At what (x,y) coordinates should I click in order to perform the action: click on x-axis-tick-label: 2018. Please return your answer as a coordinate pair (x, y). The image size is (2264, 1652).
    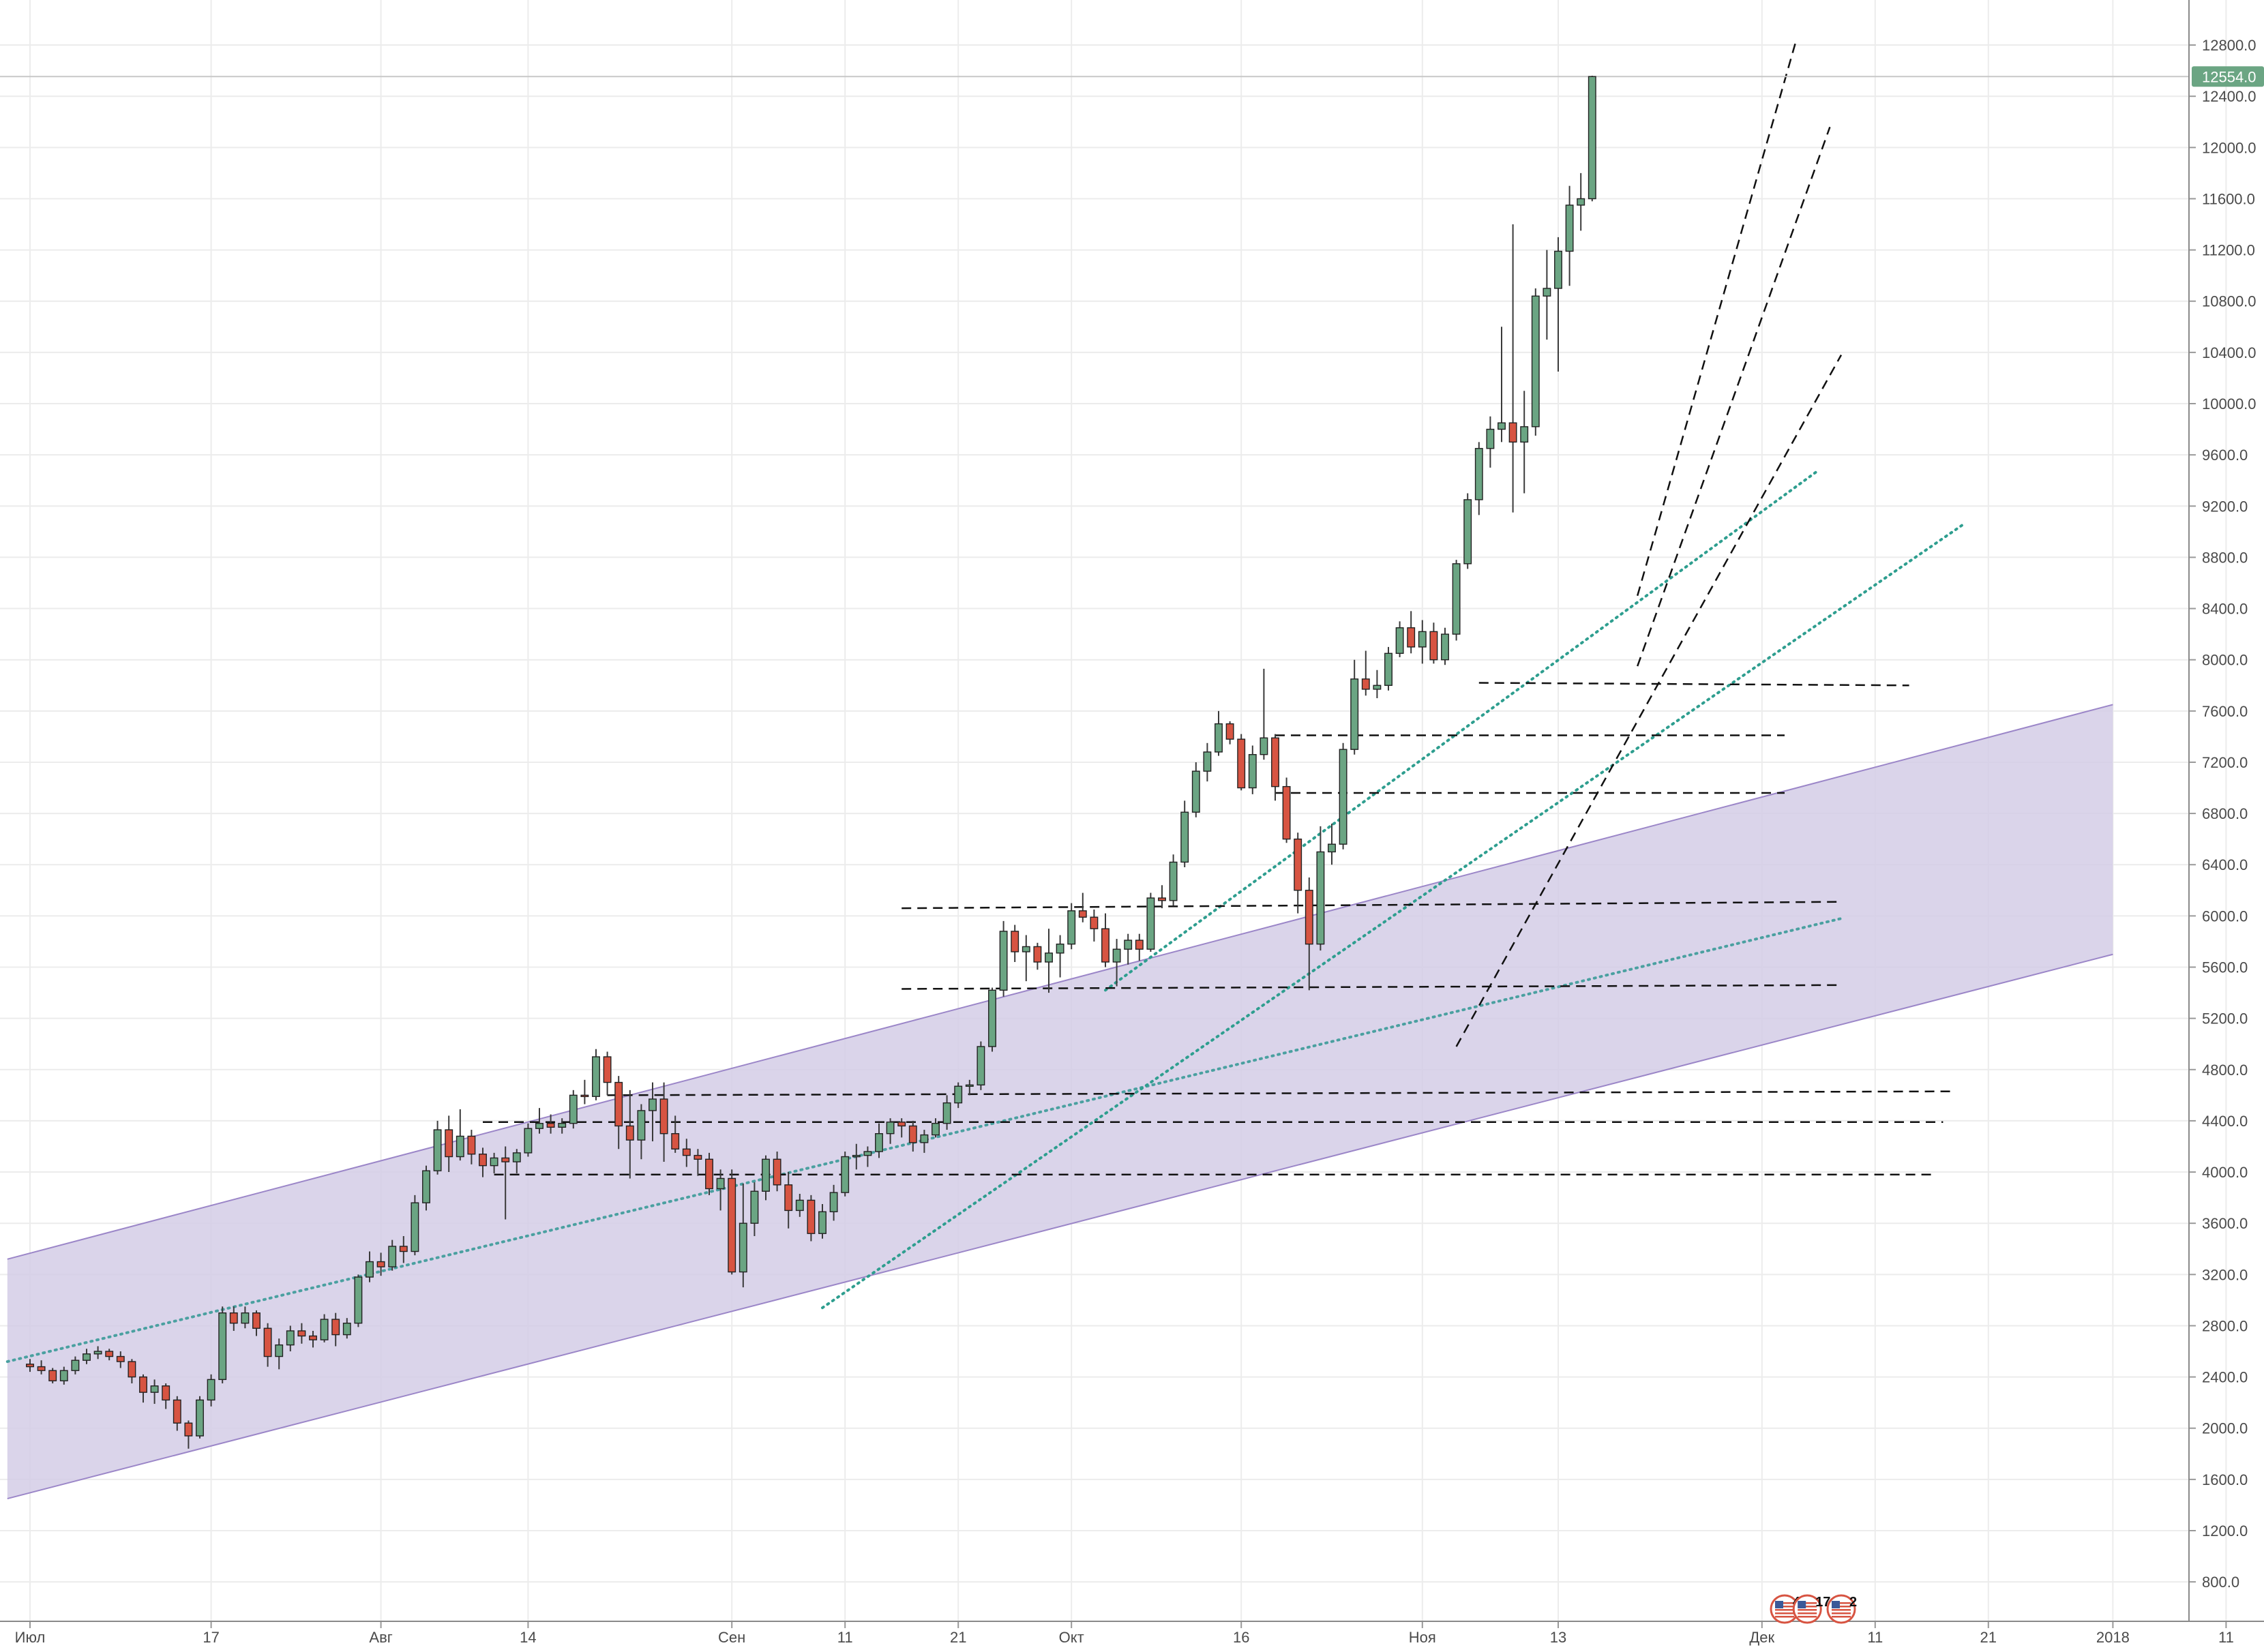
    Looking at the image, I should click on (2113, 1637).